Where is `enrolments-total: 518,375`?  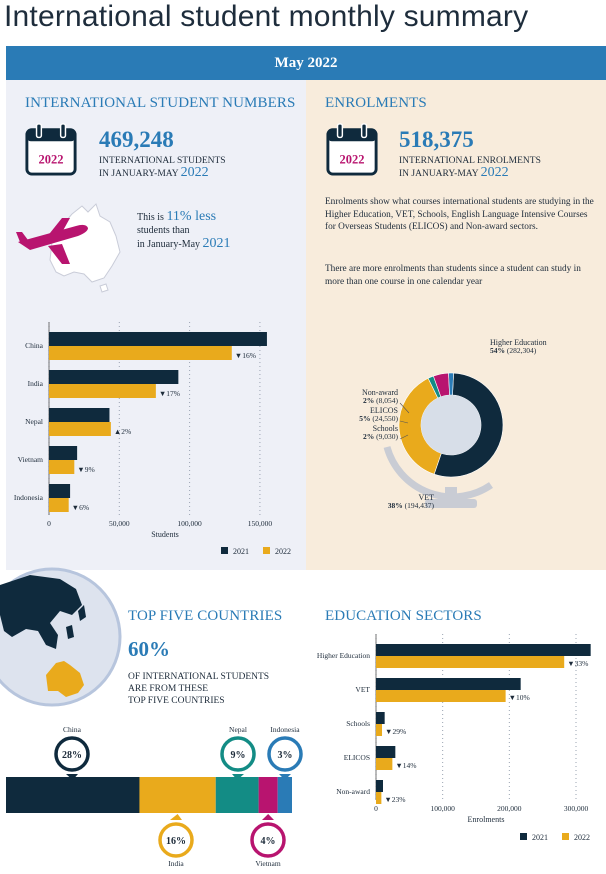 enrolments-total: 518,375 is located at coordinates (436, 139).